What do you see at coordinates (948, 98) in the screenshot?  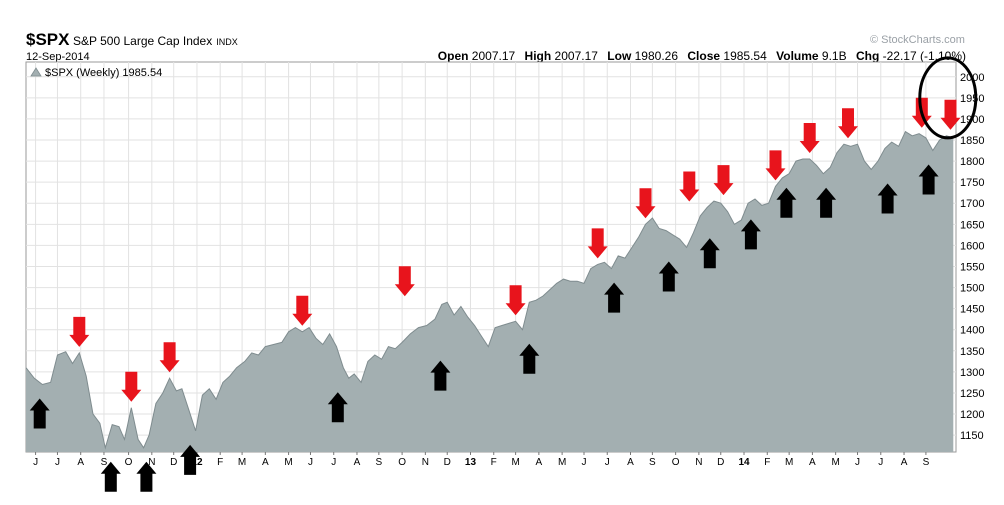 I see `highlight-circle` at bounding box center [948, 98].